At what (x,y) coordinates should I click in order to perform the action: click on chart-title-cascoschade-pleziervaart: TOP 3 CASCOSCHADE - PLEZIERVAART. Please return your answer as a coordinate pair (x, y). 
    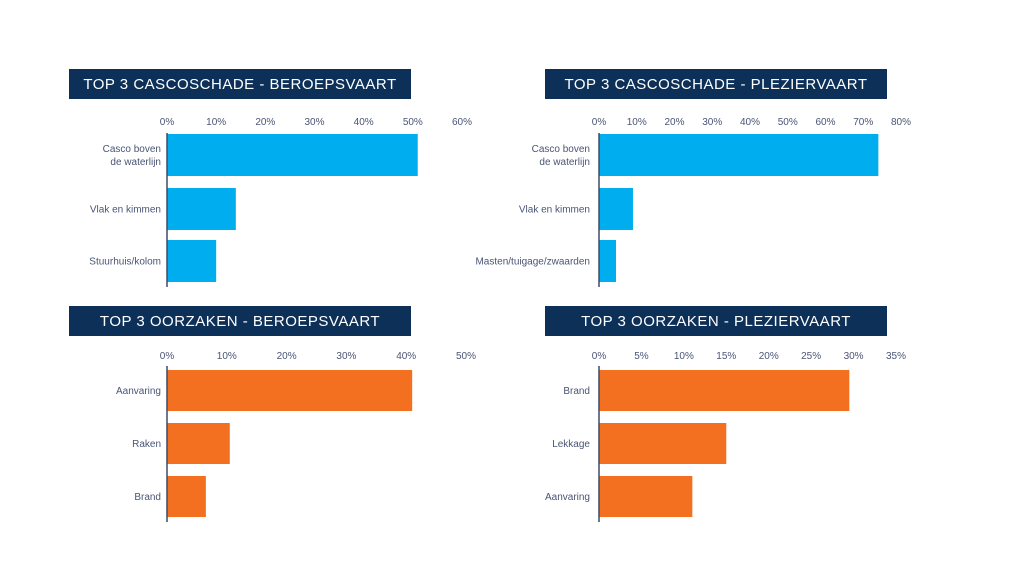
    Looking at the image, I should click on (716, 84).